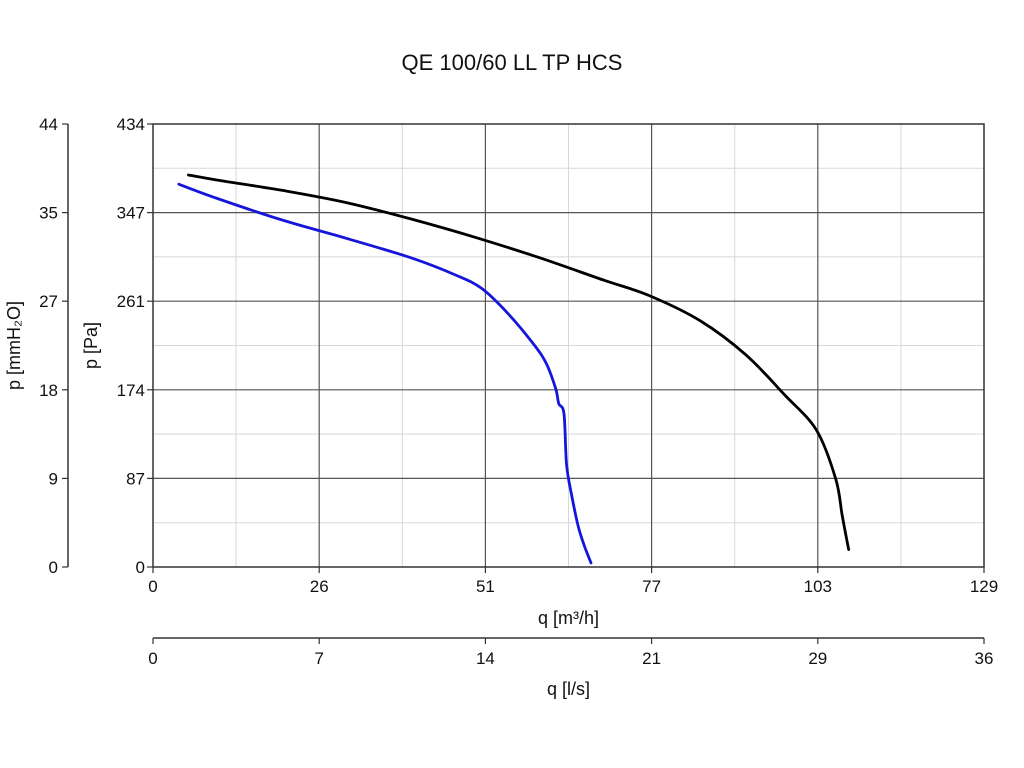 This screenshot has height=768, width=1024. I want to click on secondary-y-tick-label: 35, so click(48, 213).